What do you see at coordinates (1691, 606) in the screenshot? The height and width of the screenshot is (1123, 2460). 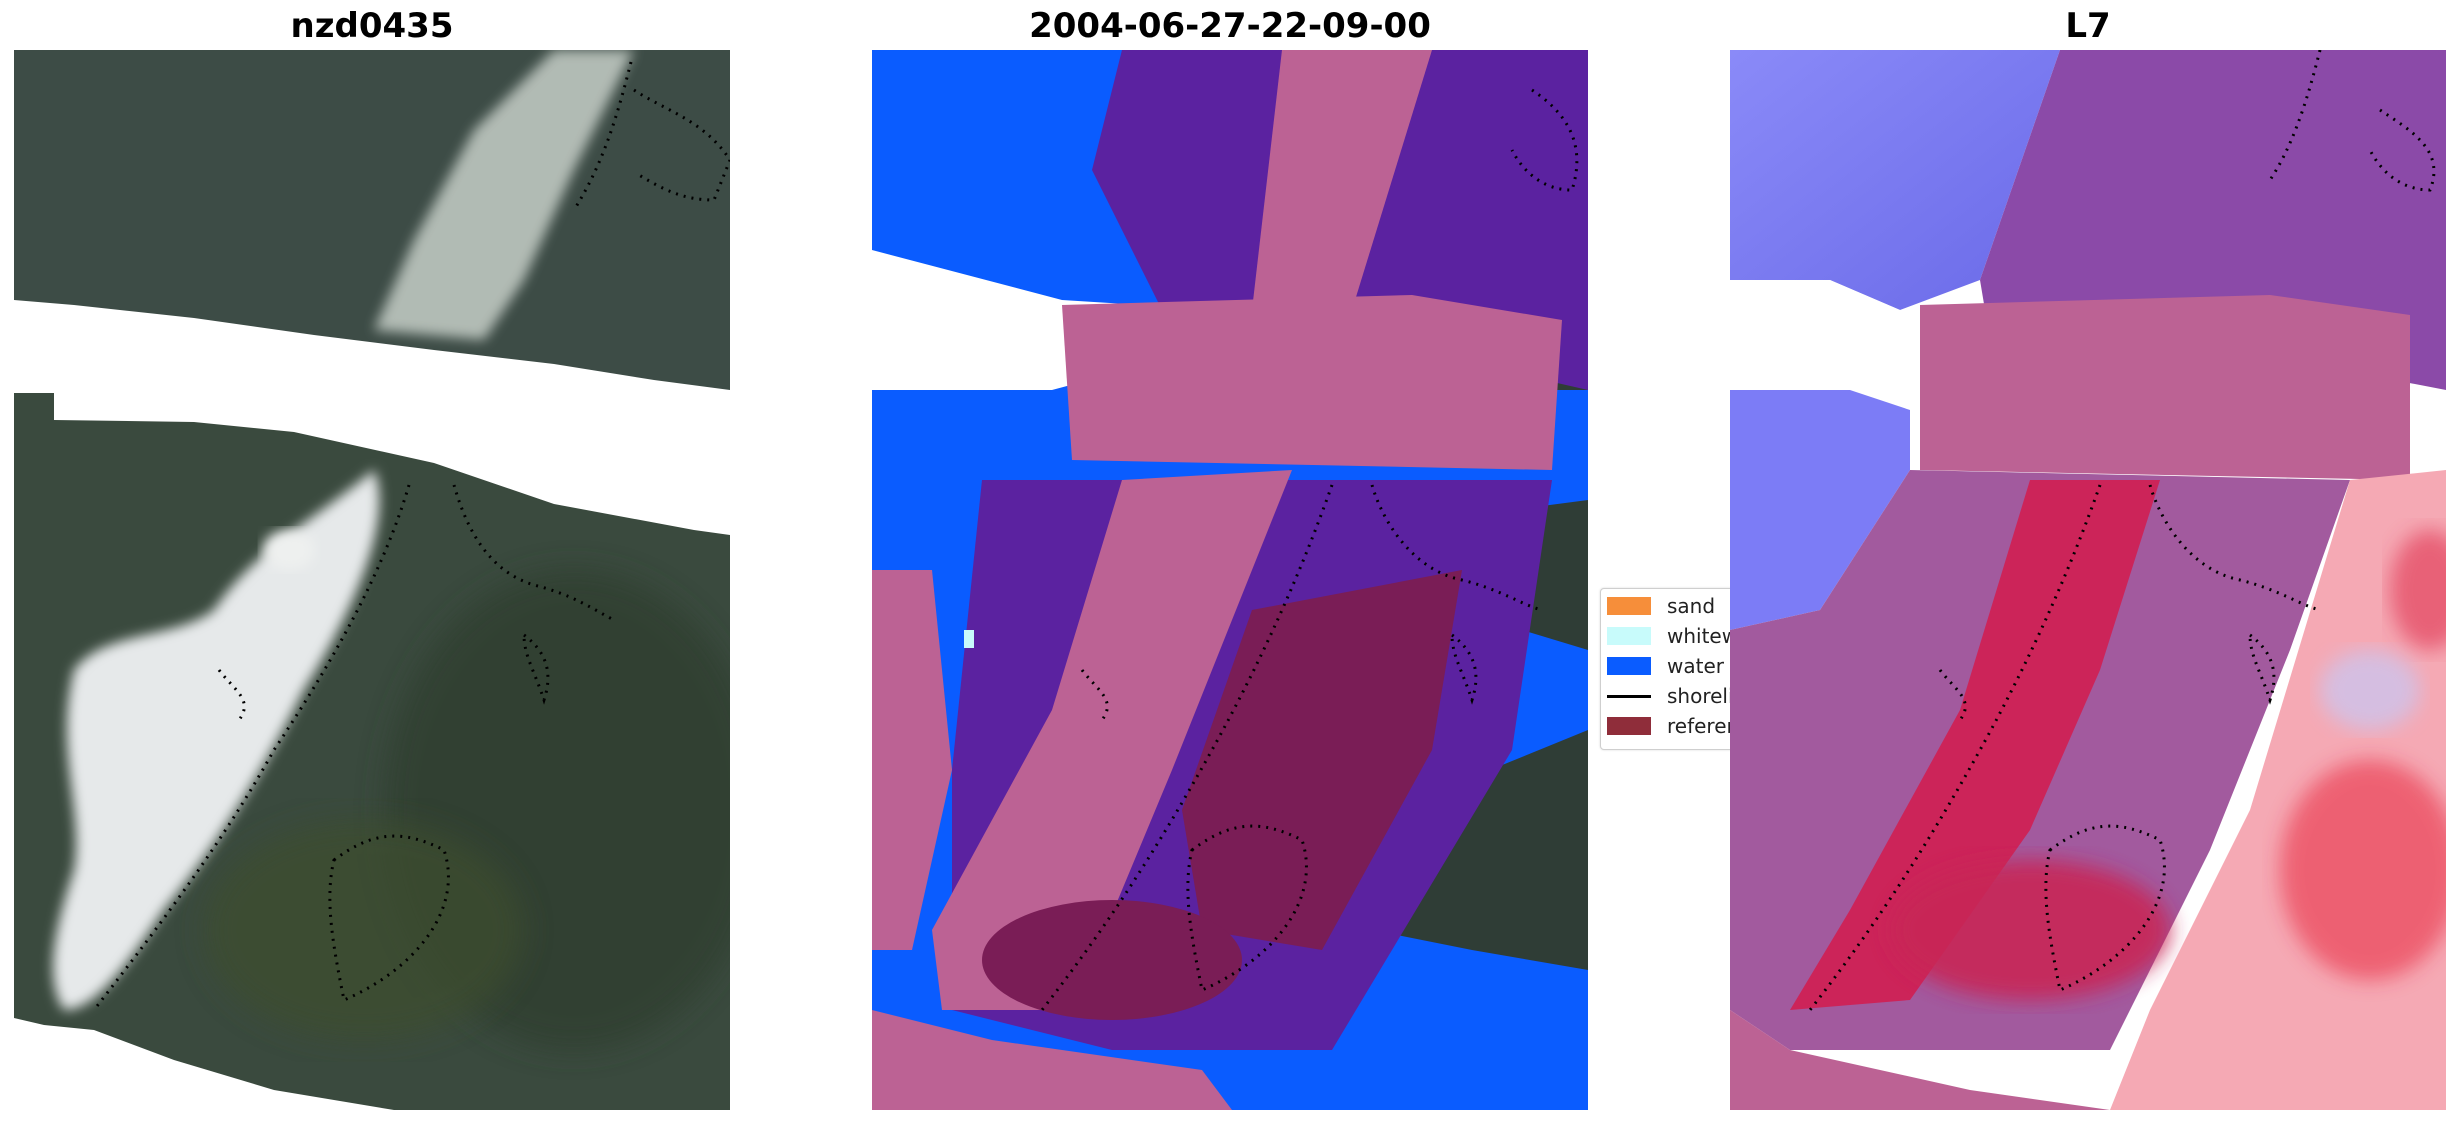 I see `legend-label-sand: sand` at bounding box center [1691, 606].